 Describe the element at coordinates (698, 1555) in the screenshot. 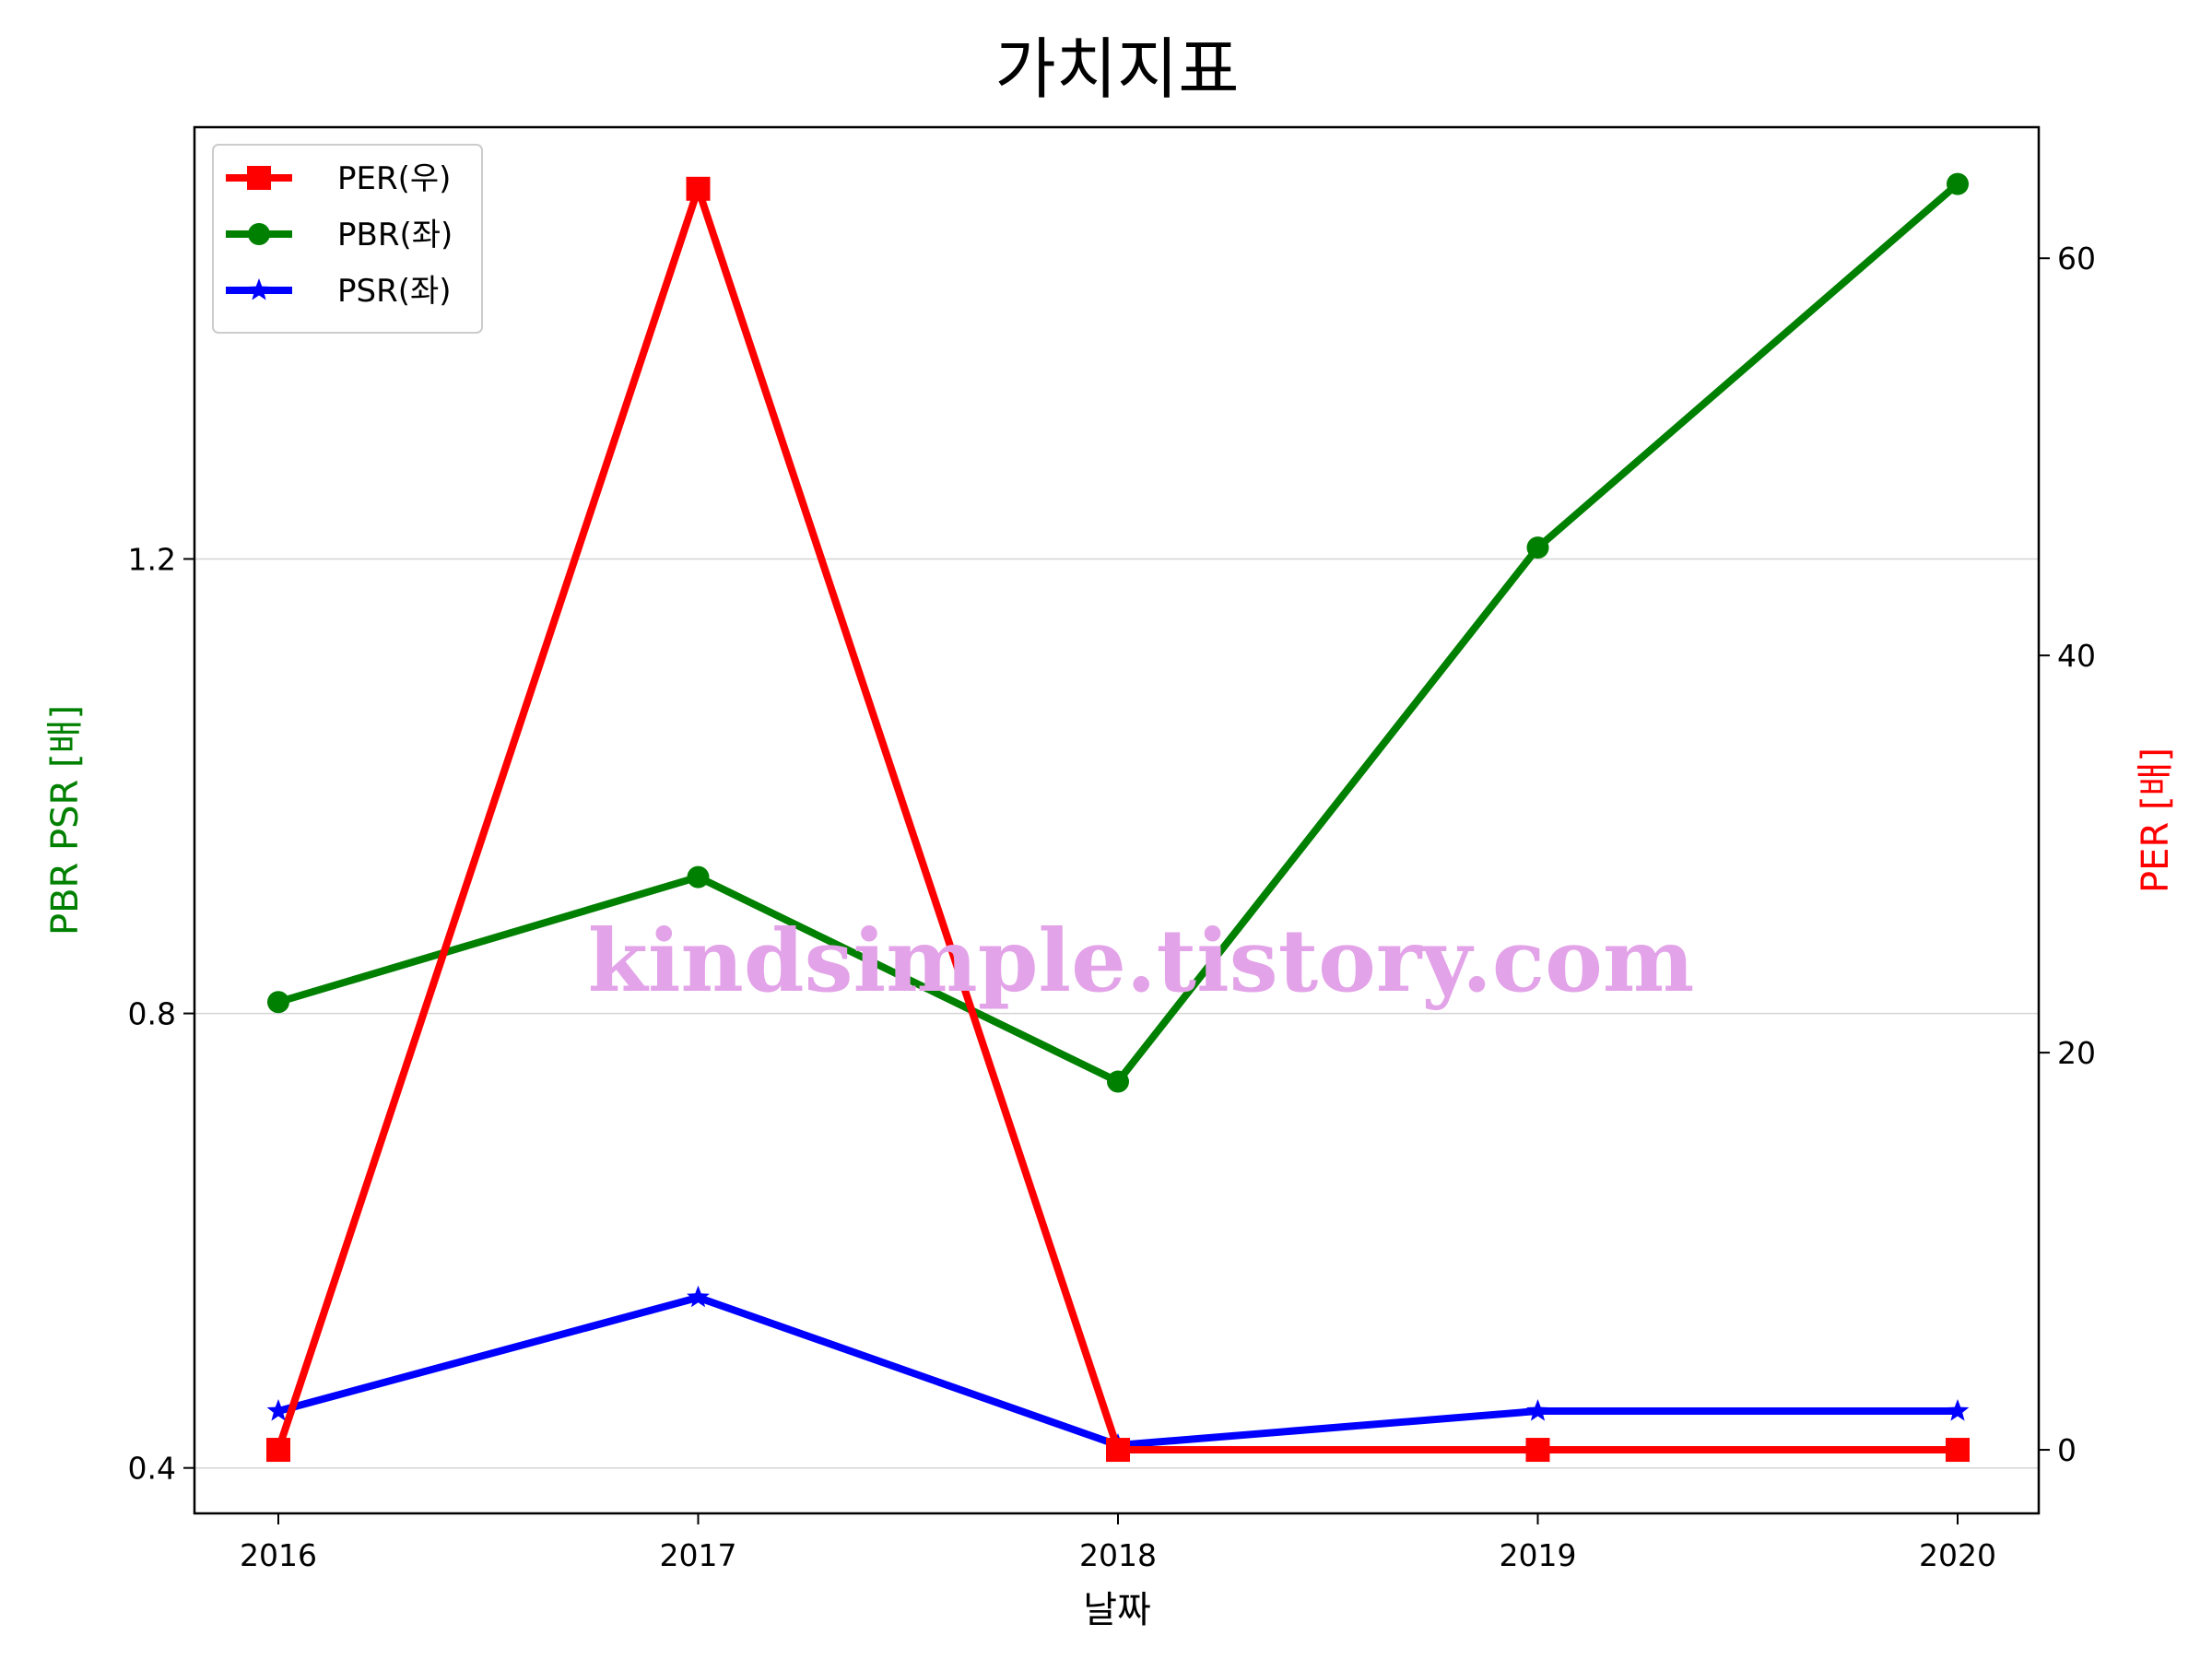

I see `x-tick-label: 2017` at that location.